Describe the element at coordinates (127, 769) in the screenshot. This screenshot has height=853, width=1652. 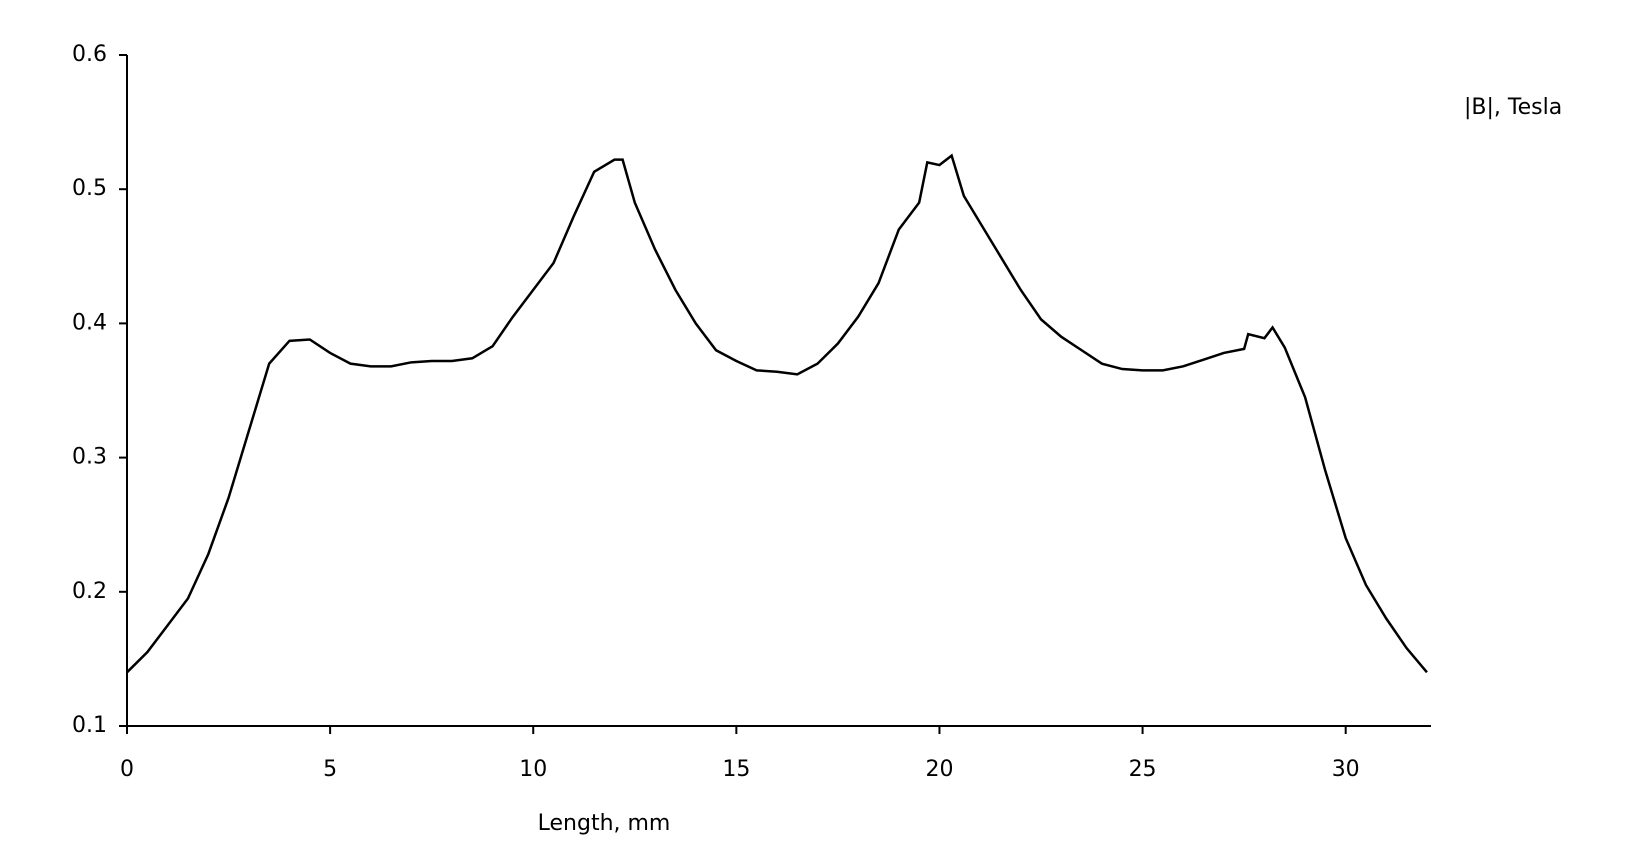
I see `x-tick-label: 0` at that location.